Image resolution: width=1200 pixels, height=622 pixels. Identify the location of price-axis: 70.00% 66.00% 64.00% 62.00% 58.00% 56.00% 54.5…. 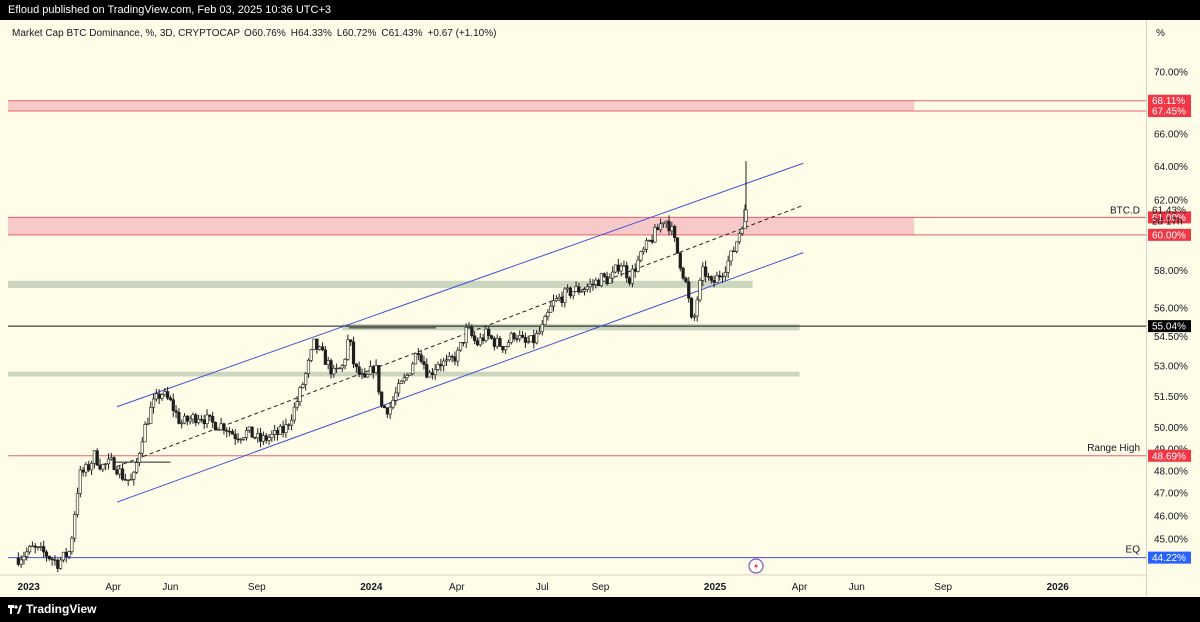
(1171, 306).